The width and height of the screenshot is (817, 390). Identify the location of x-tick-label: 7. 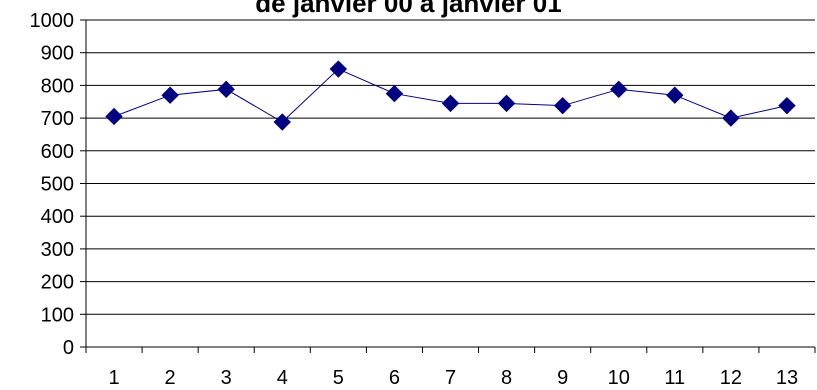
(450, 378).